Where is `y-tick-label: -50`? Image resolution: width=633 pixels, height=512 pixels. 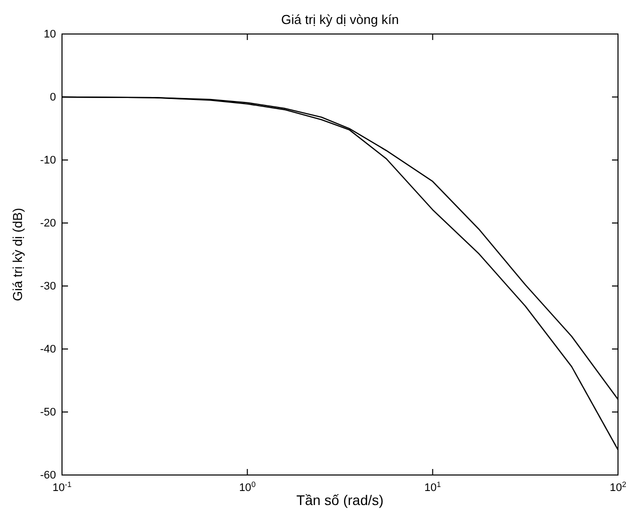
y-tick-label: -50 is located at coordinates (48, 412).